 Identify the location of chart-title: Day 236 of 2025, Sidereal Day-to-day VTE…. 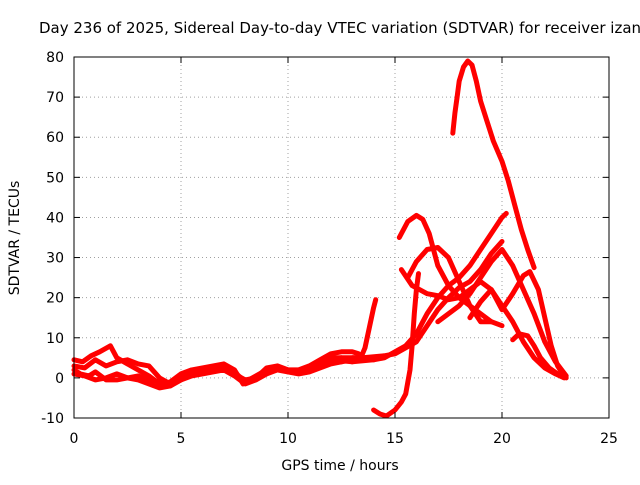
(339, 28).